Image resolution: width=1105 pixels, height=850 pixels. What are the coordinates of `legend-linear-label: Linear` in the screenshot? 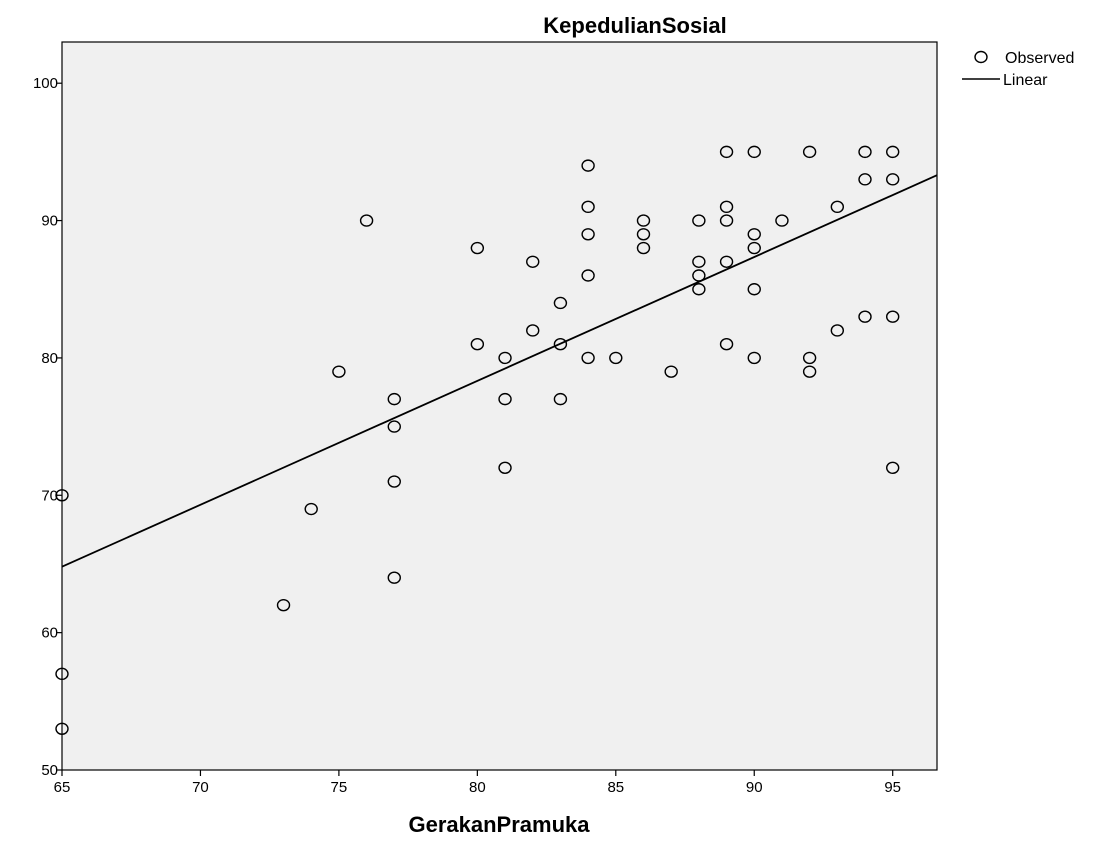 It's located at (1025, 80).